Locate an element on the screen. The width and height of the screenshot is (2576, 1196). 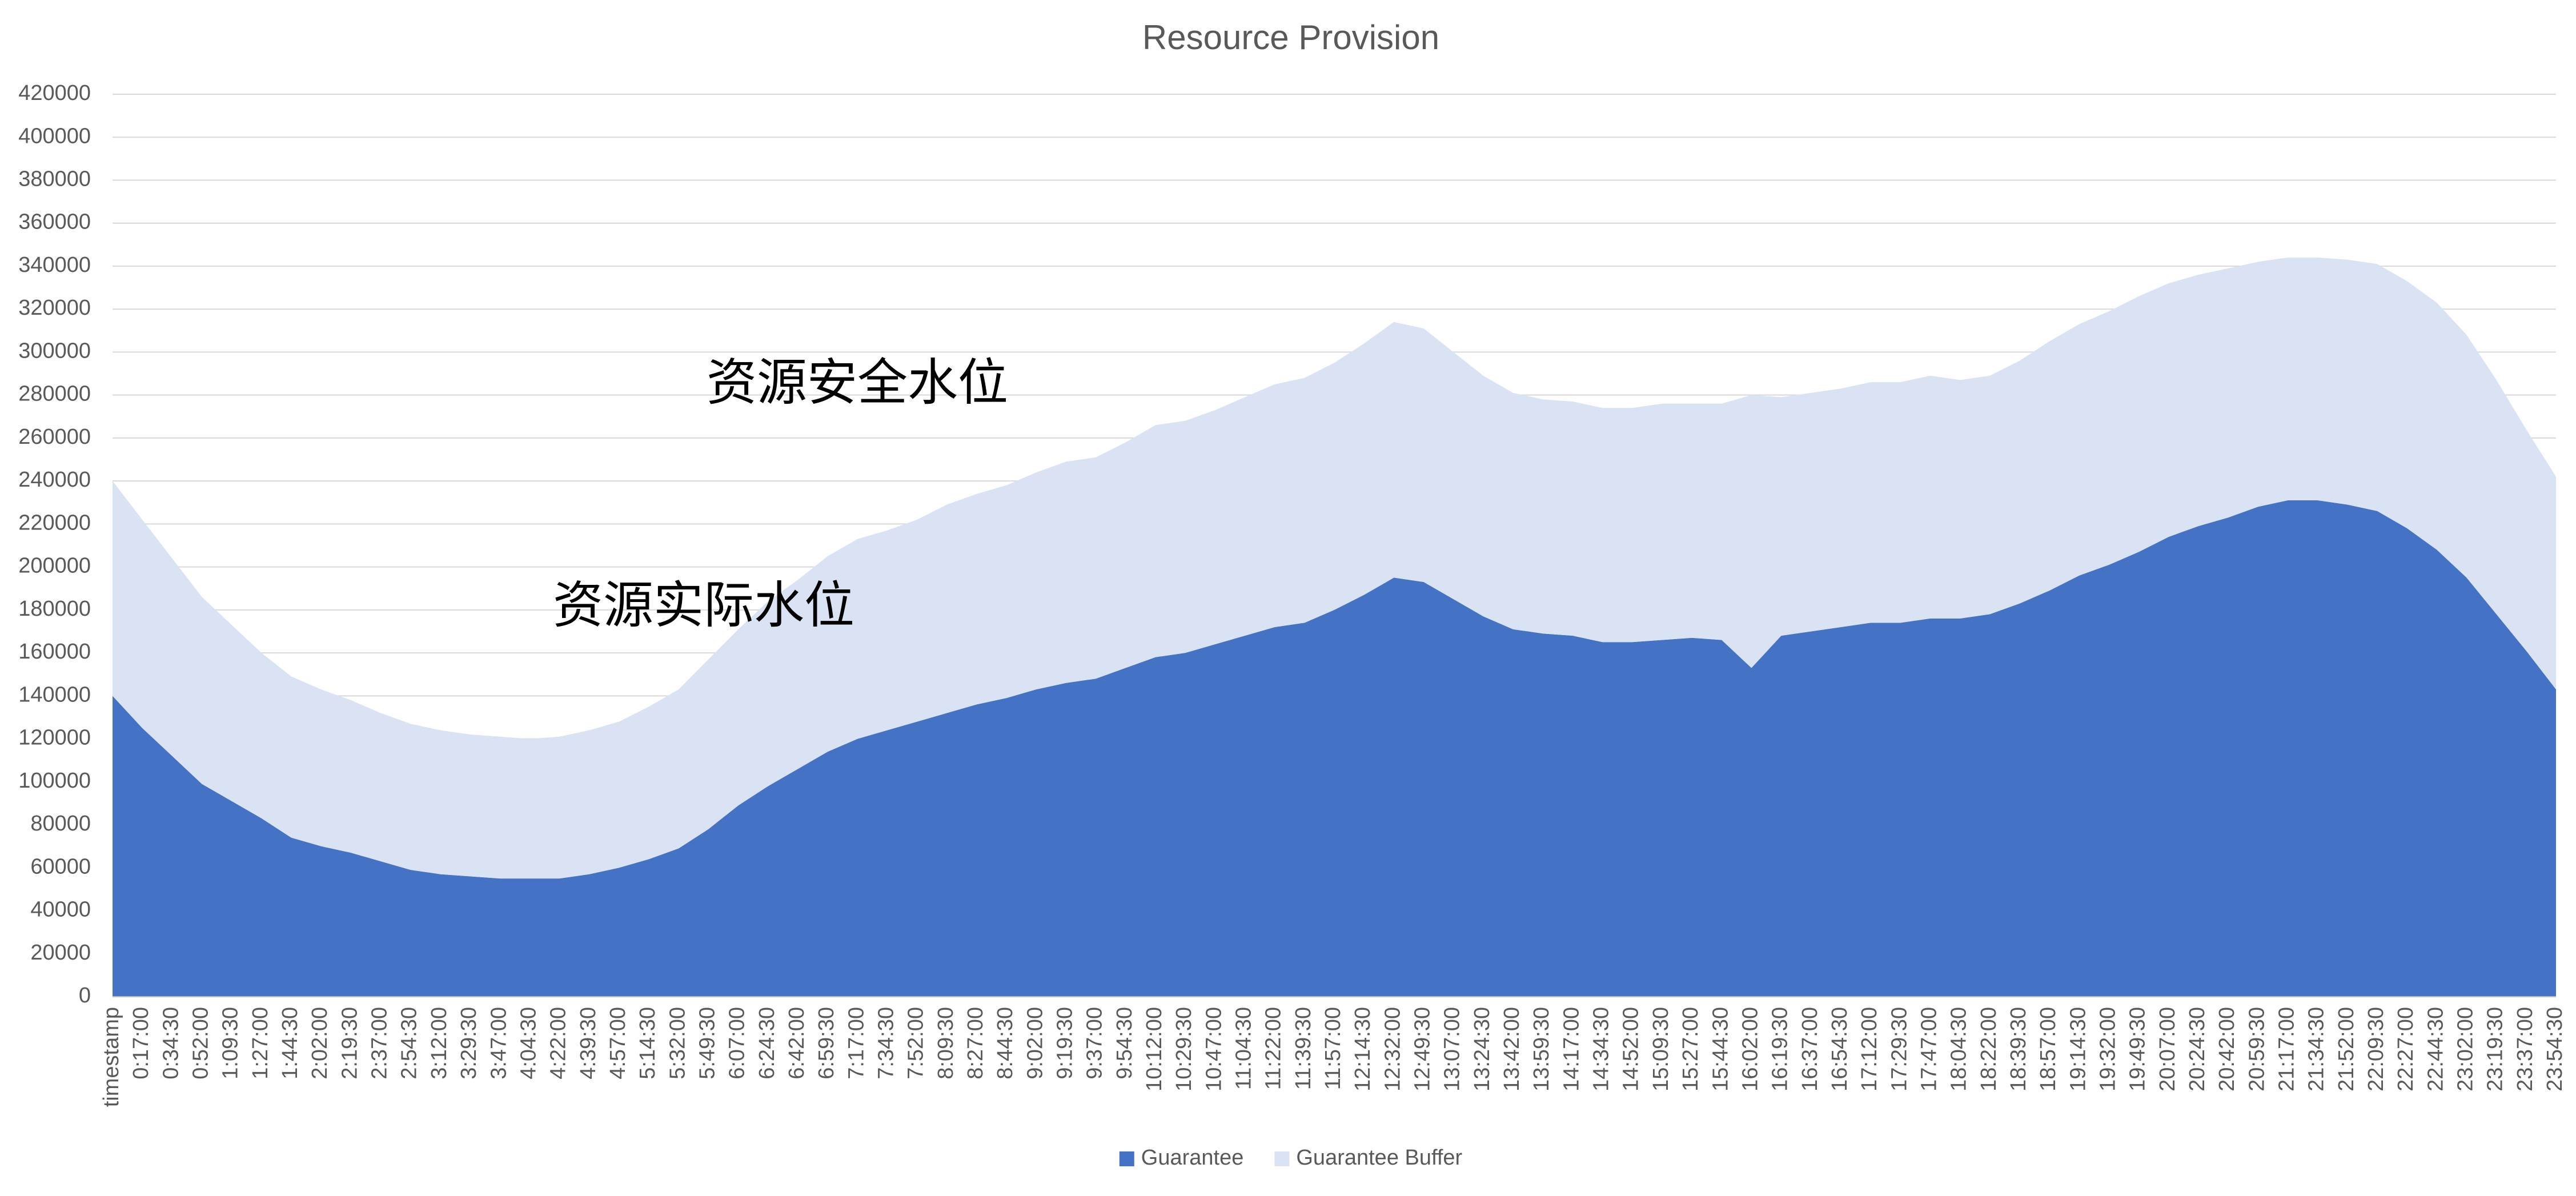
x-tick-label: 12:49:30 is located at coordinates (1423, 1049).